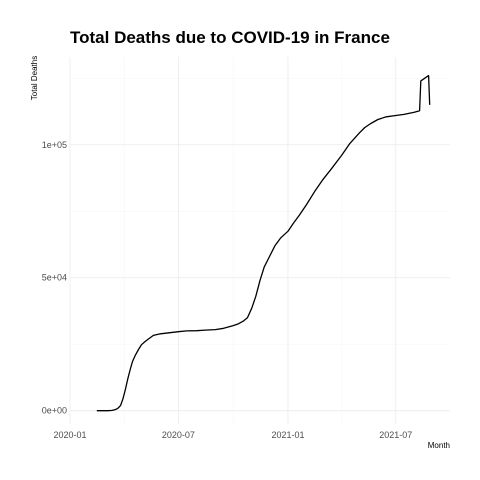 The height and width of the screenshot is (480, 480). What do you see at coordinates (232, 435) in the screenshot?
I see `x-axis-ticks: 2020-01 2020-07 2021-01 2021-07` at bounding box center [232, 435].